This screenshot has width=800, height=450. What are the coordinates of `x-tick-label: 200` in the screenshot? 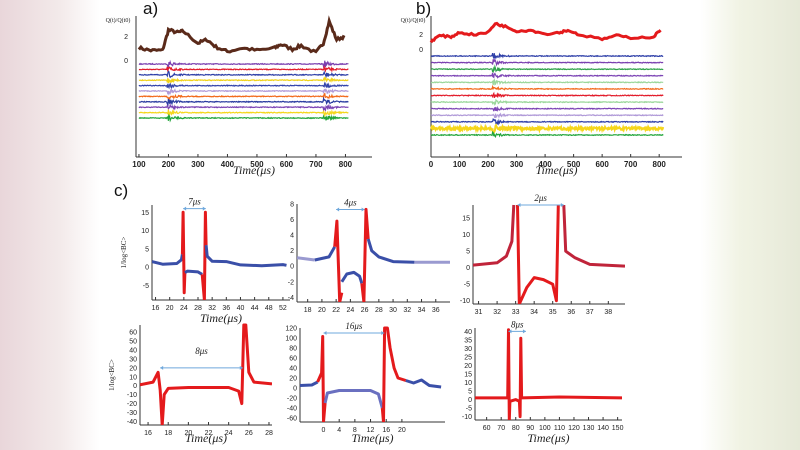 It's located at (488, 164).